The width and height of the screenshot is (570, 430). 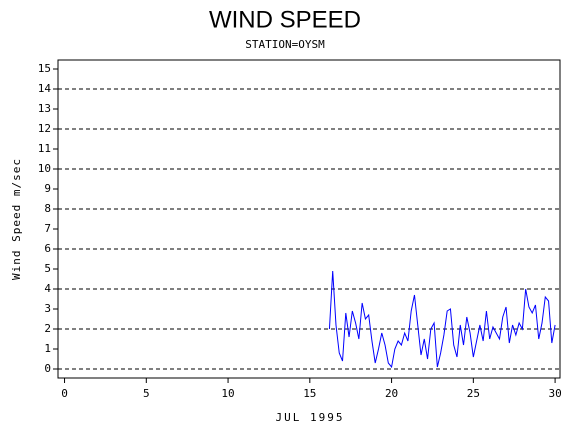 What do you see at coordinates (47, 368) in the screenshot?
I see `y-tick-label: 0` at bounding box center [47, 368].